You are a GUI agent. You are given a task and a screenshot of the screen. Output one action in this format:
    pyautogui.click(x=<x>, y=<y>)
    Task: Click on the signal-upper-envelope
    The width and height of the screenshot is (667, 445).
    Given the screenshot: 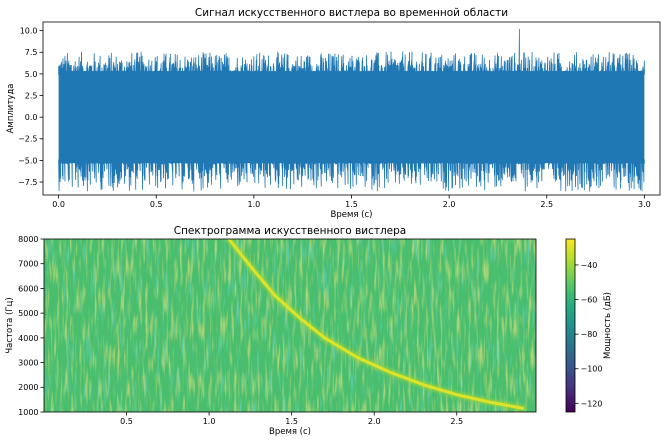 What is the action you would take?
    pyautogui.click(x=351, y=51)
    